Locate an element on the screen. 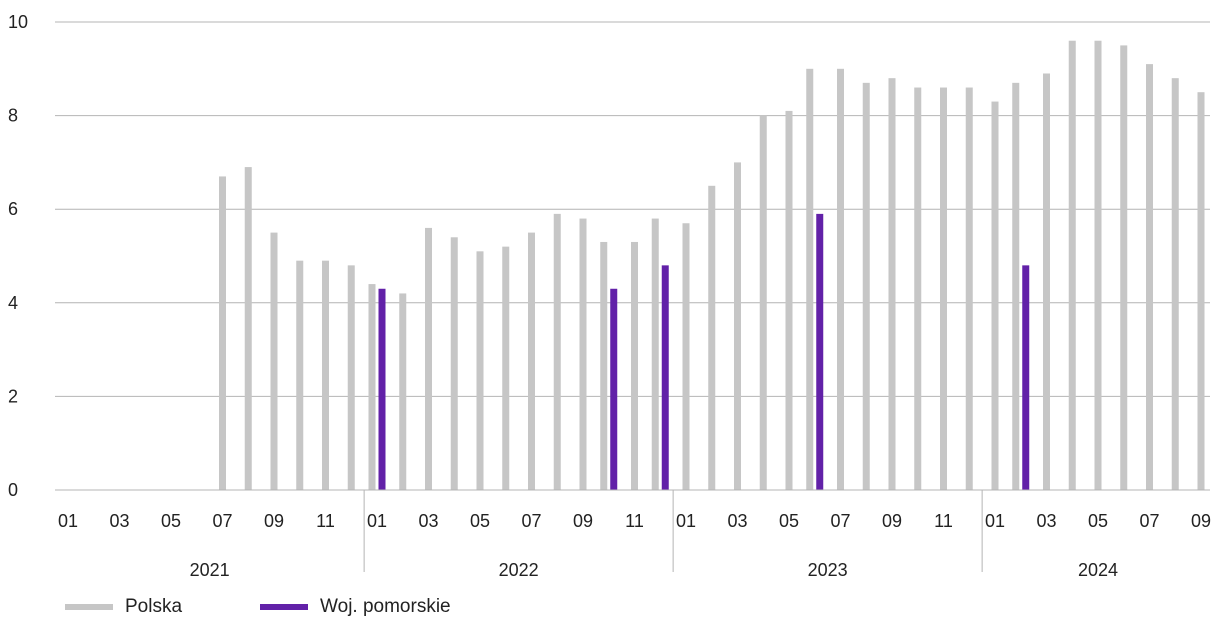 The height and width of the screenshot is (621, 1215). year-label: 2021 is located at coordinates (210, 570).